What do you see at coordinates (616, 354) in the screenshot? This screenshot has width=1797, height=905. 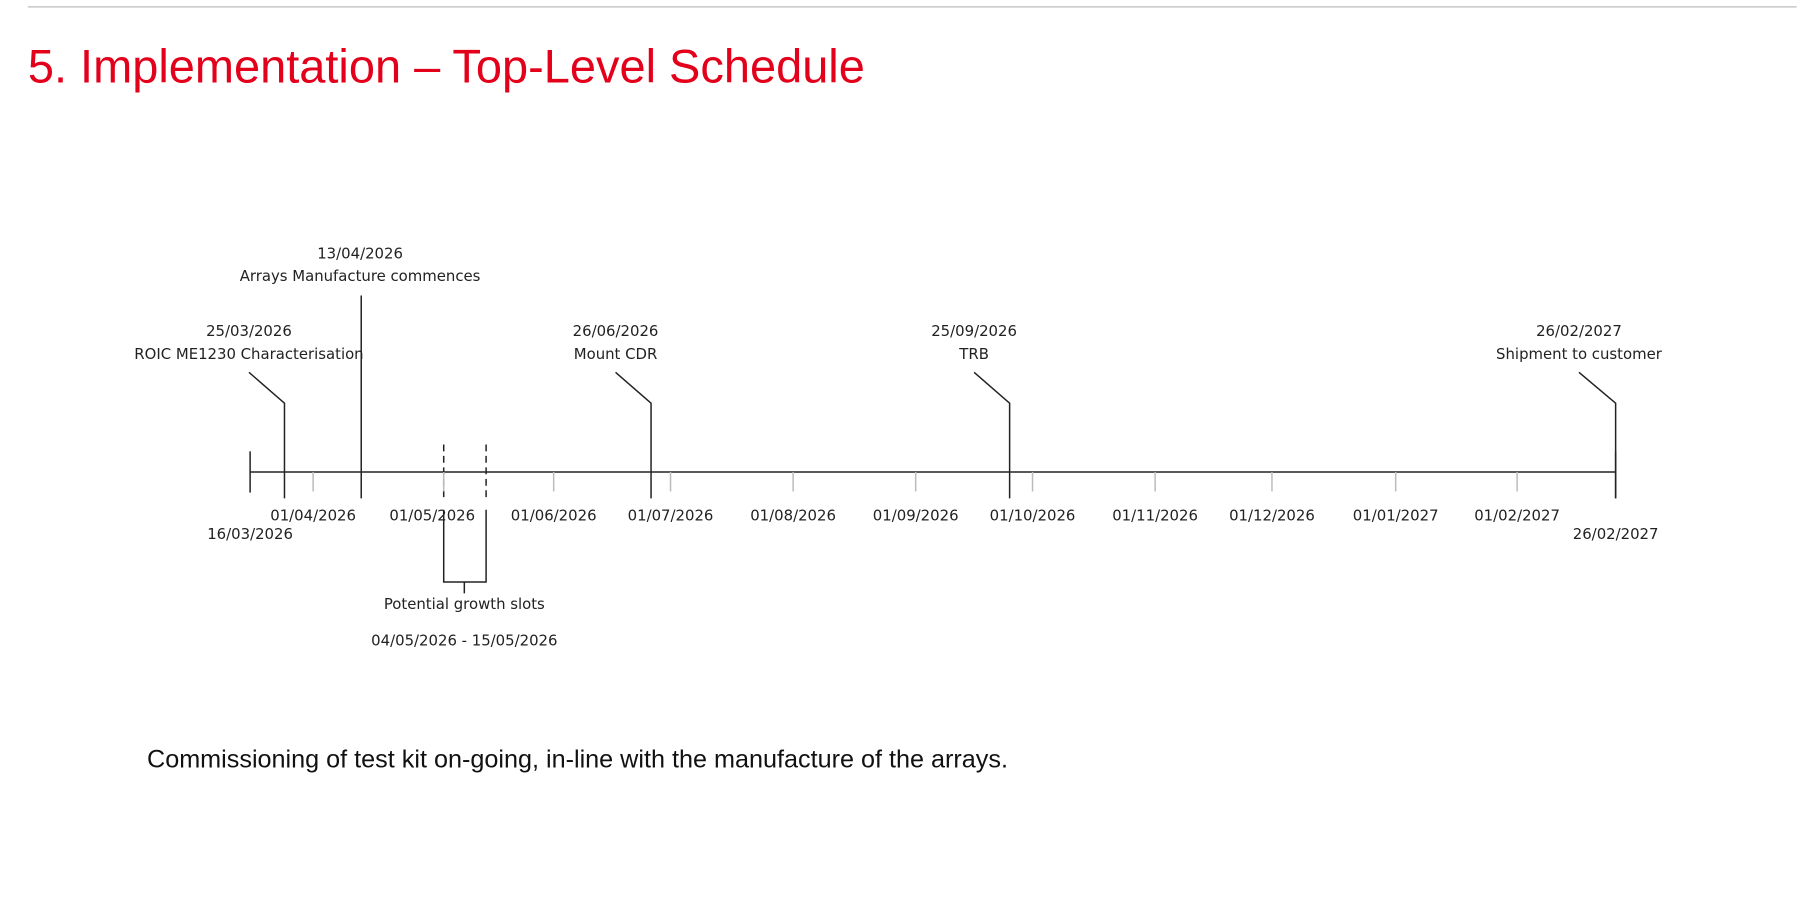 I see `milestone-label: Mount CDR` at bounding box center [616, 354].